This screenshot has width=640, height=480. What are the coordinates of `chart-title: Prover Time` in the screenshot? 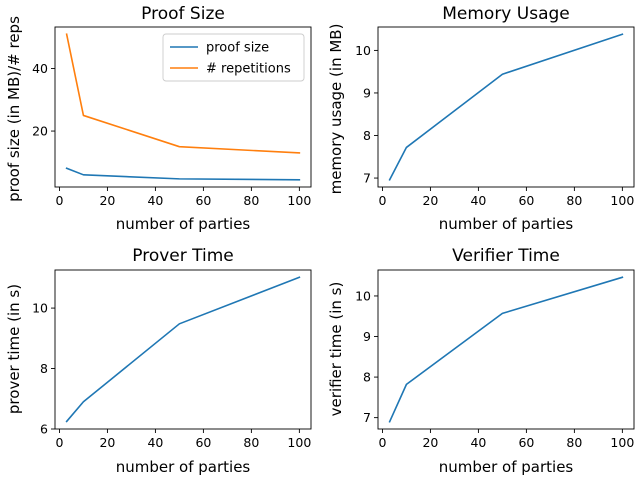 It's located at (183, 256).